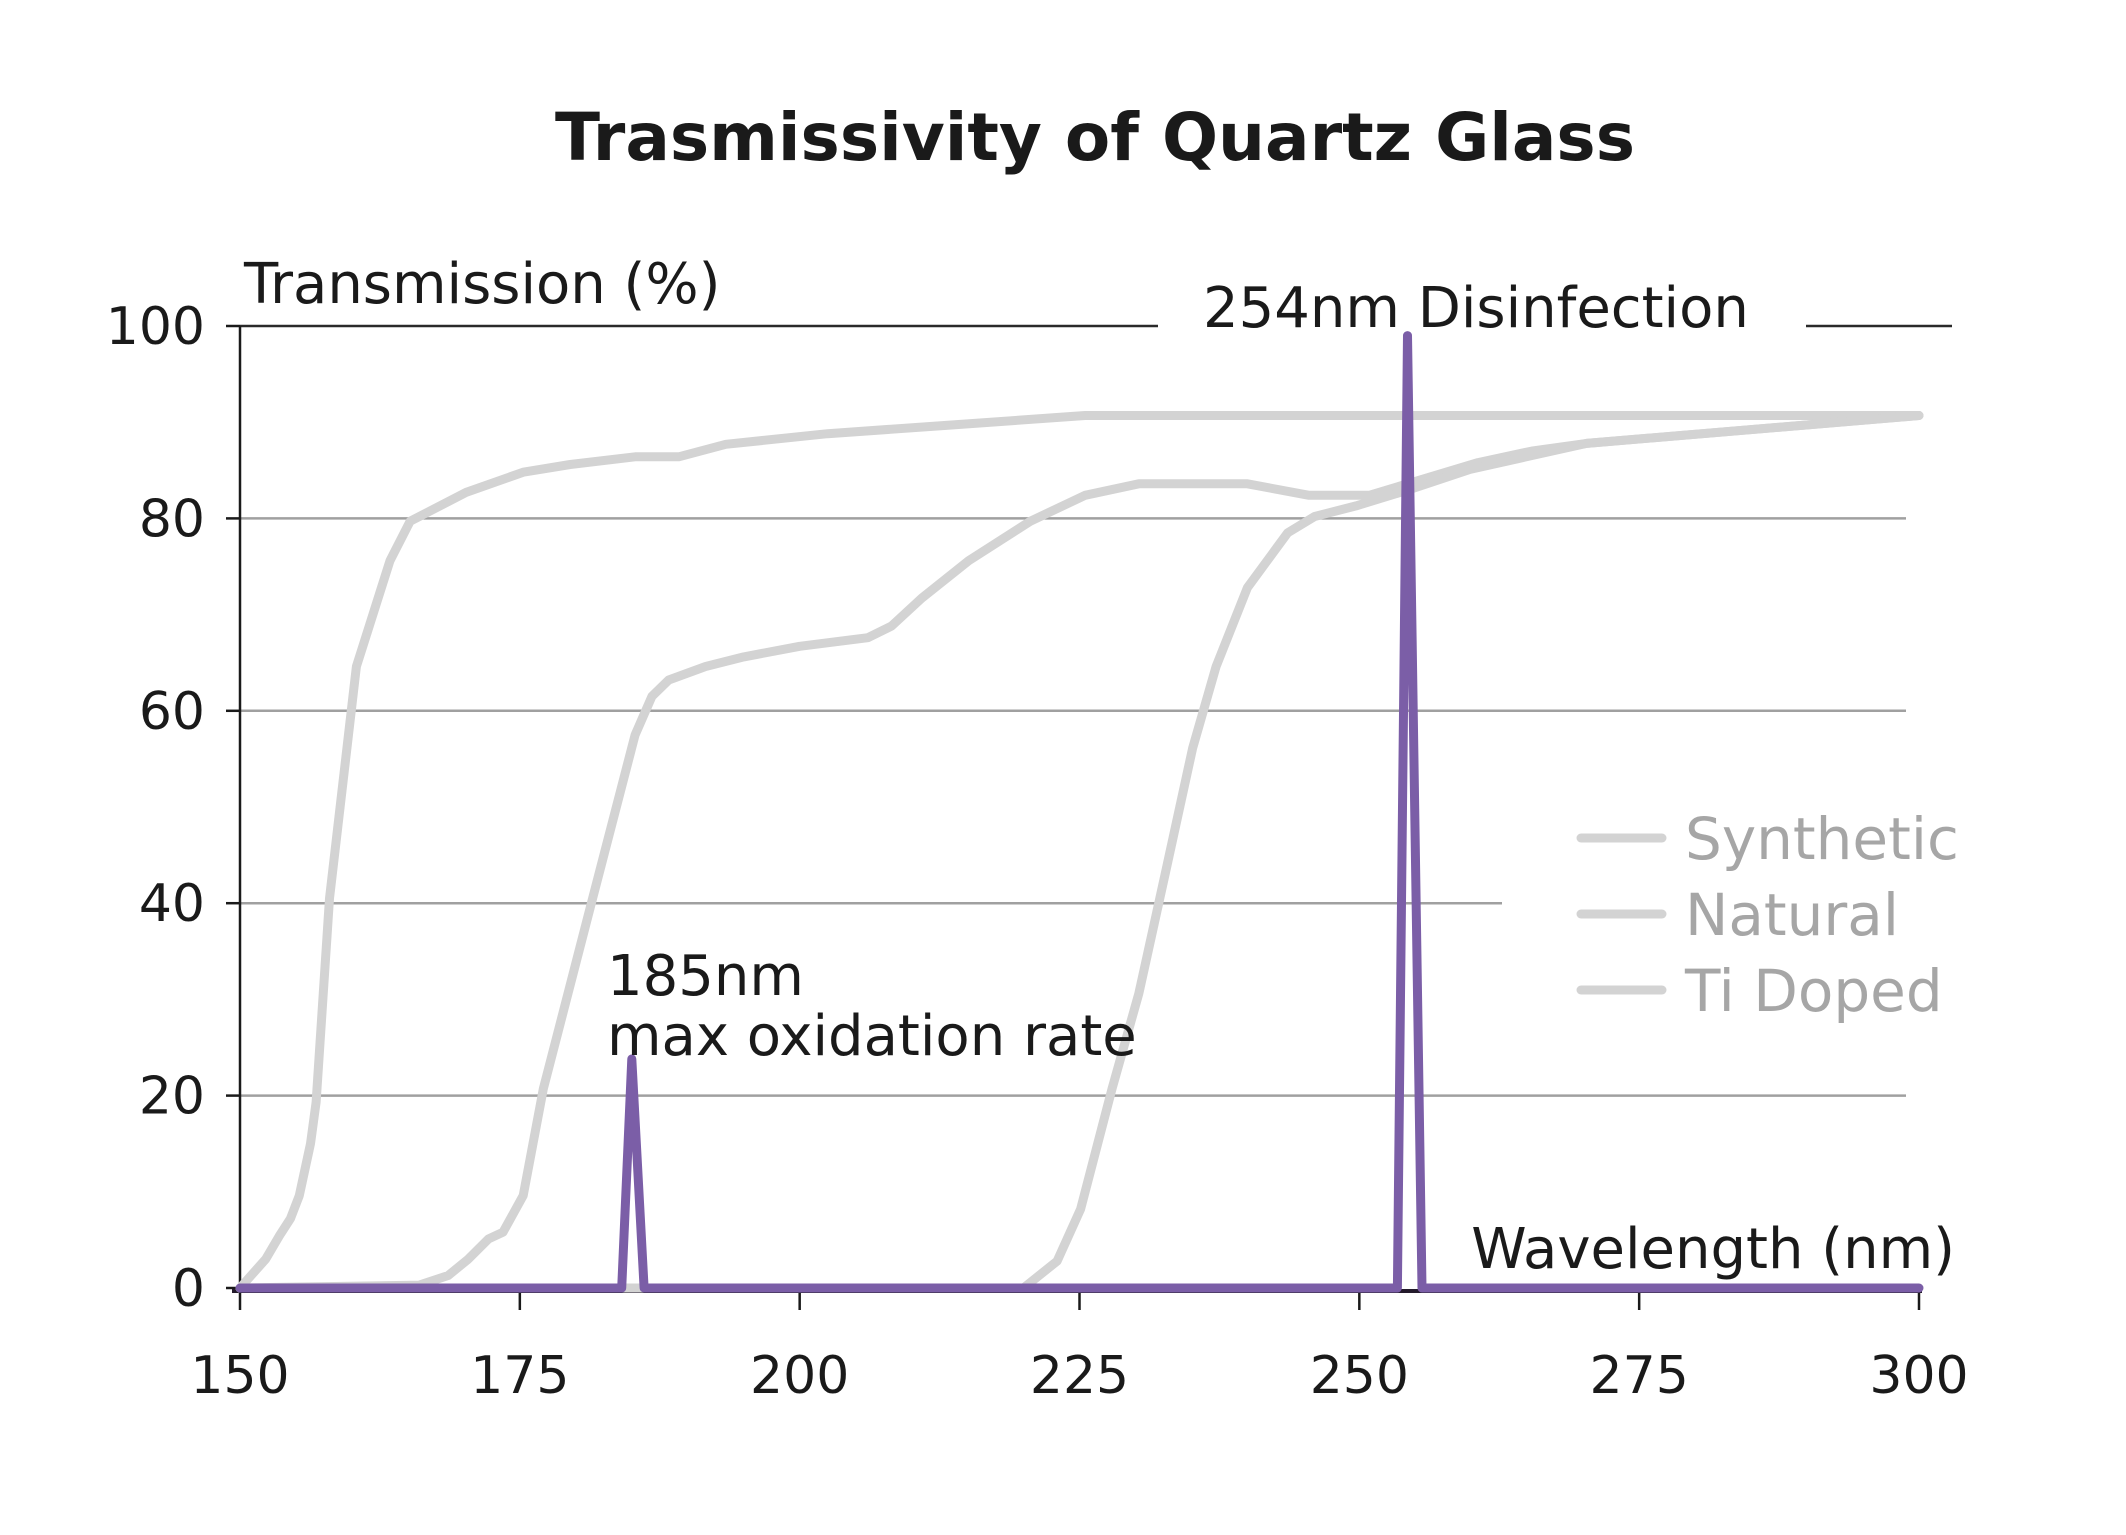 The height and width of the screenshot is (1535, 2126). I want to click on y-tick-label: 0, so click(188, 1289).